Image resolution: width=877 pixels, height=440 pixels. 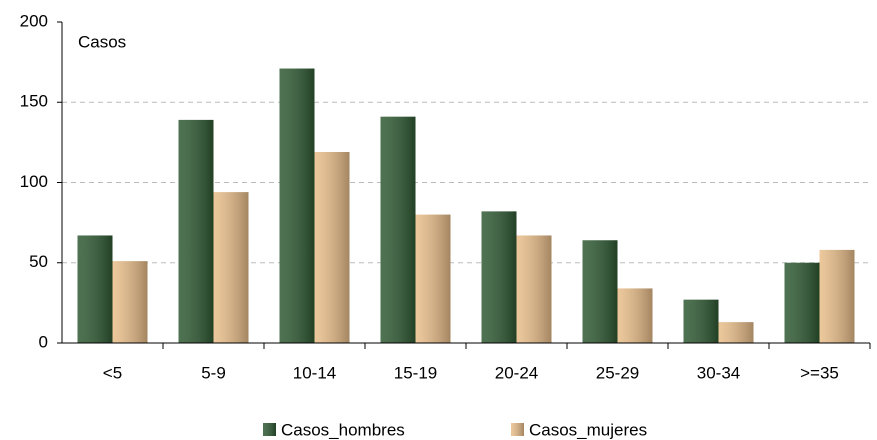 I want to click on x-tick-label: <5, so click(x=112, y=372).